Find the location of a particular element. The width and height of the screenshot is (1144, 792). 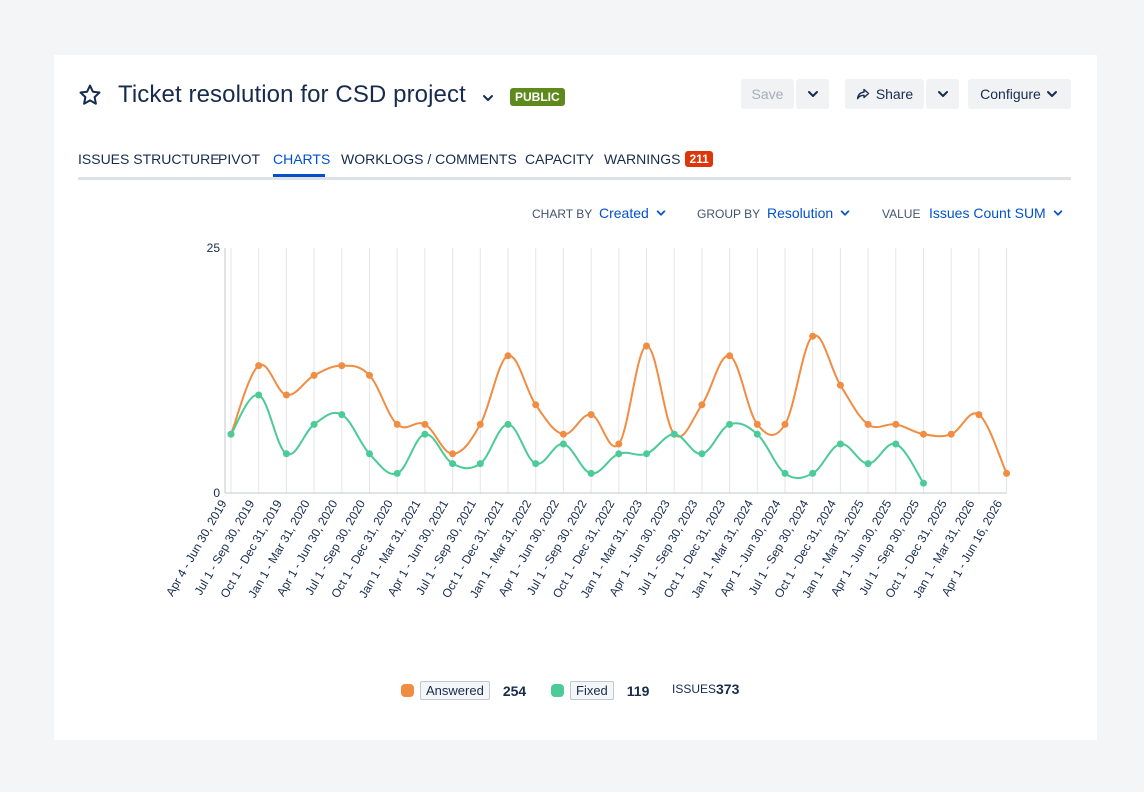

tab-charts: CHARTS is located at coordinates (302, 159).